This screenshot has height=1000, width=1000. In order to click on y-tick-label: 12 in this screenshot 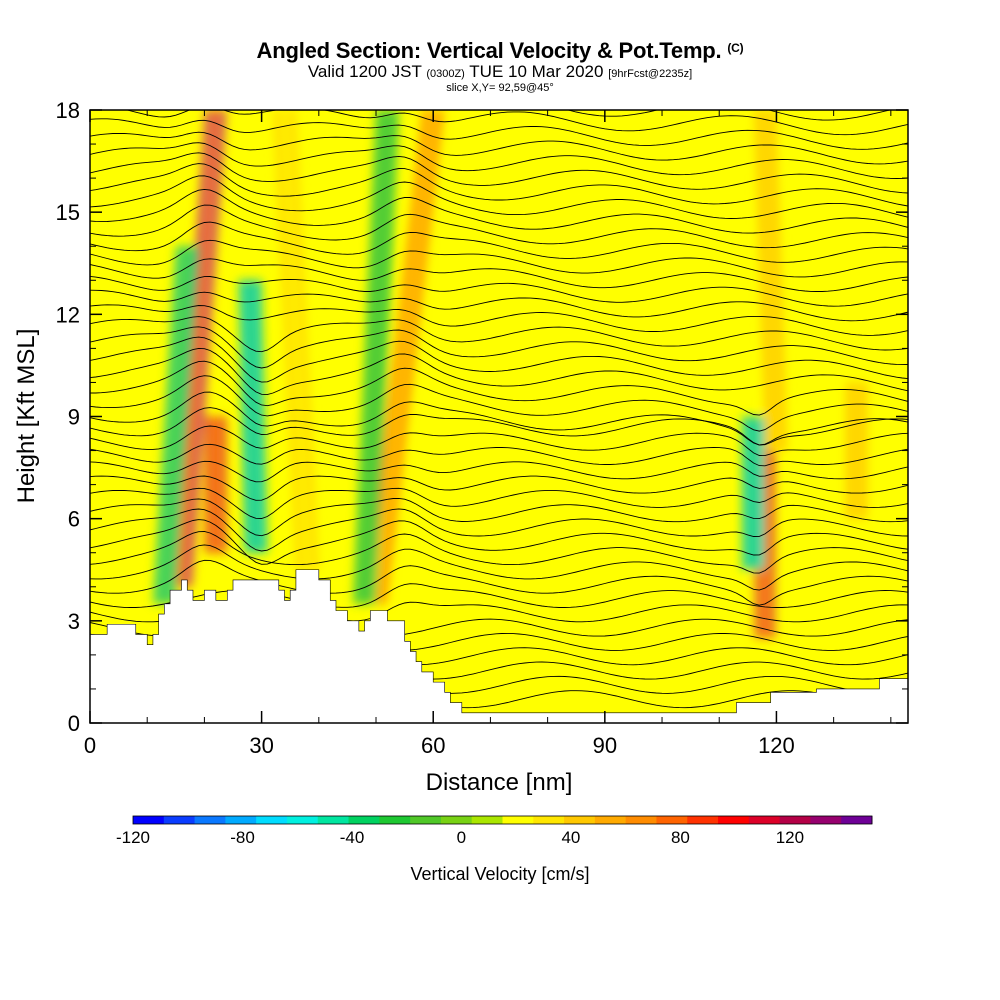, I will do `click(68, 314)`.